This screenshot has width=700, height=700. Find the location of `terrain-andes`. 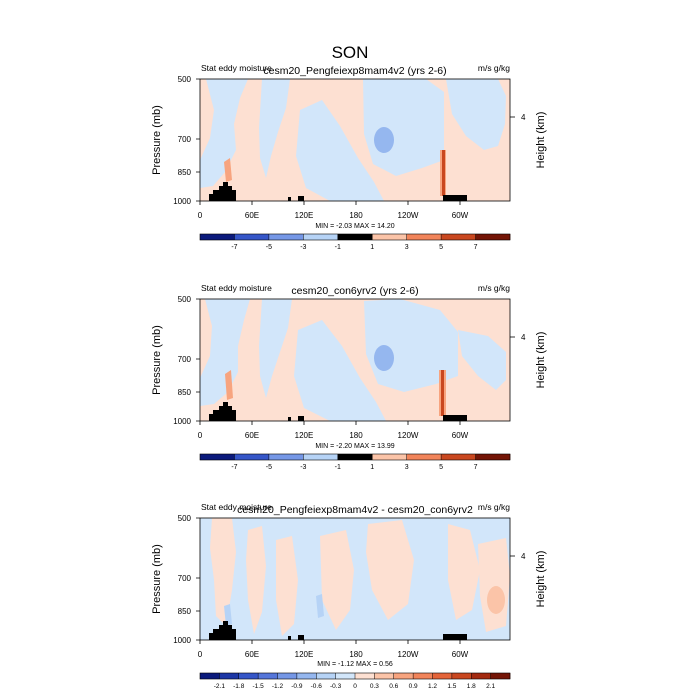

terrain-andes is located at coordinates (455, 198).